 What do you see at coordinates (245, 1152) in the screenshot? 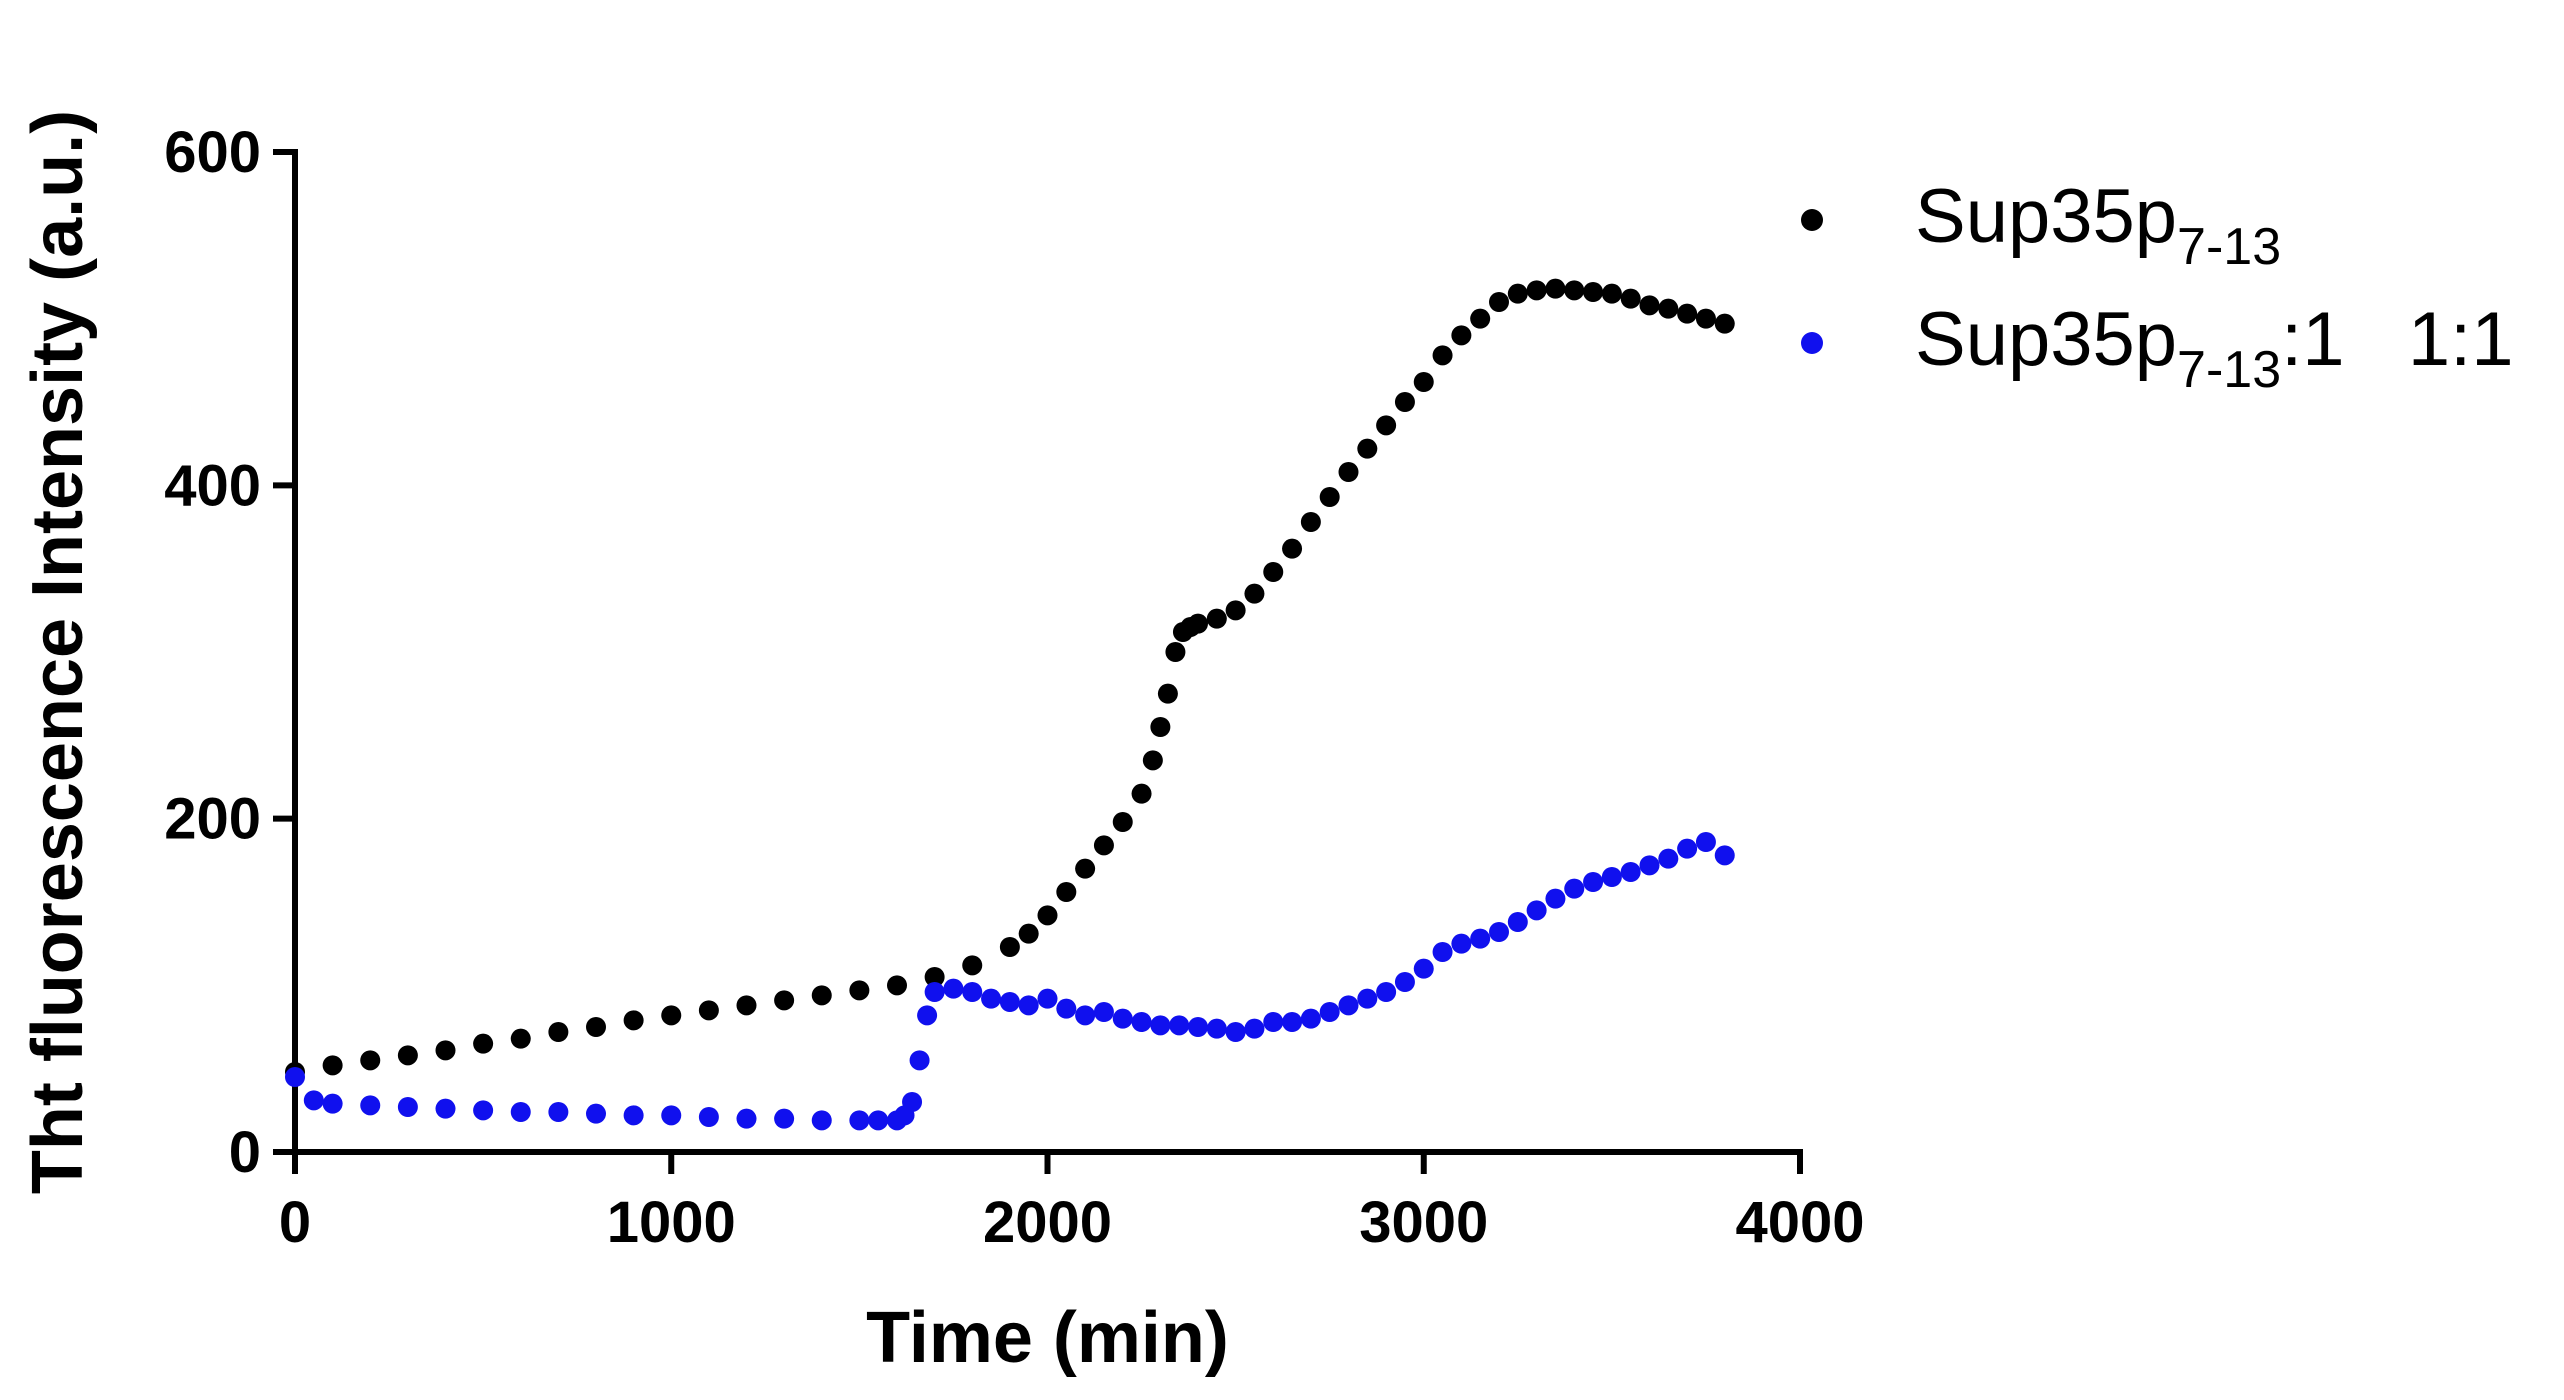
I see `y-tick-label: 0` at bounding box center [245, 1152].